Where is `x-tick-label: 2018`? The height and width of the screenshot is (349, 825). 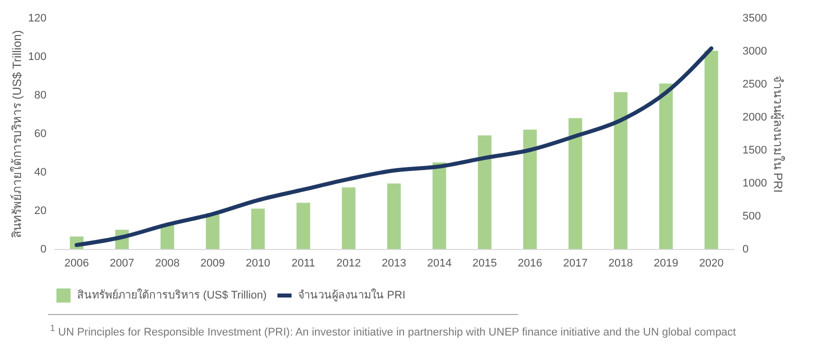
x-tick-label: 2018 is located at coordinates (620, 264).